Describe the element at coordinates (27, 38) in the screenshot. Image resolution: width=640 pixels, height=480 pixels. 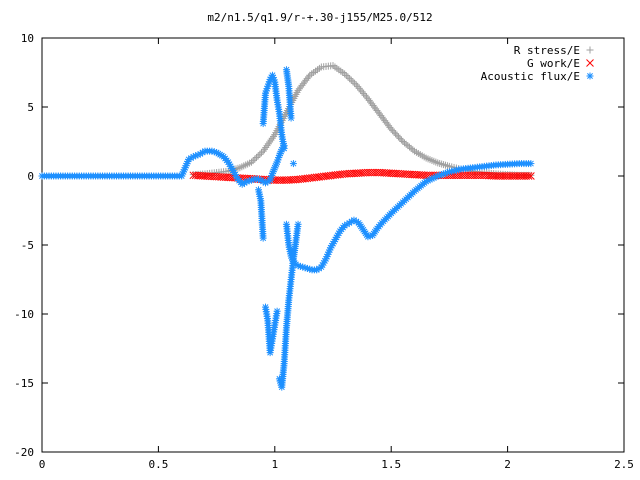
I see `y-tick-label: 10` at that location.